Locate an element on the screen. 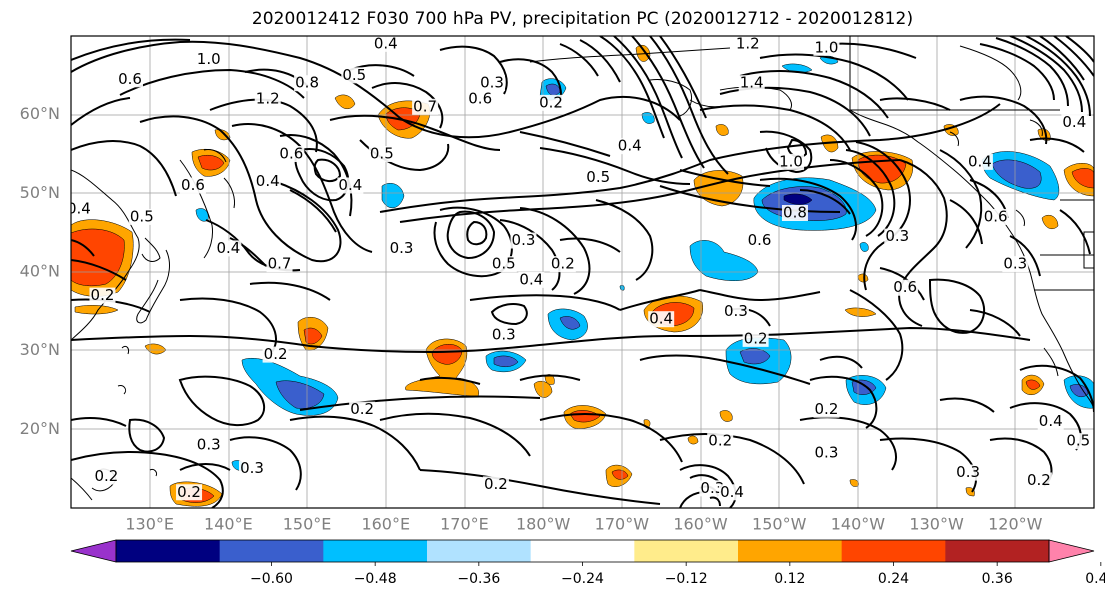  colorbar-tick-label: −0.48 is located at coordinates (375, 579).